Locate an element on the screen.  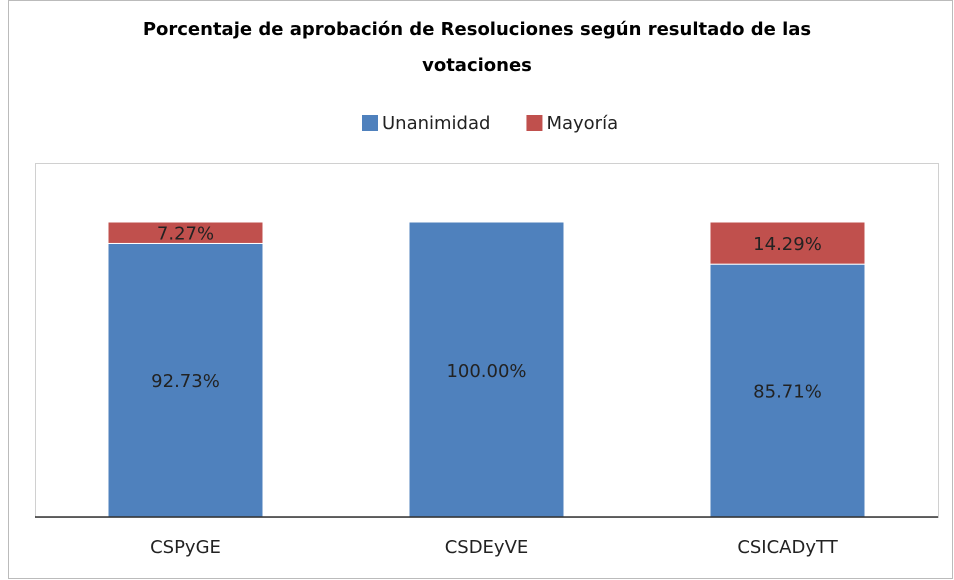
legend-label: Unanimidad is located at coordinates (436, 123).